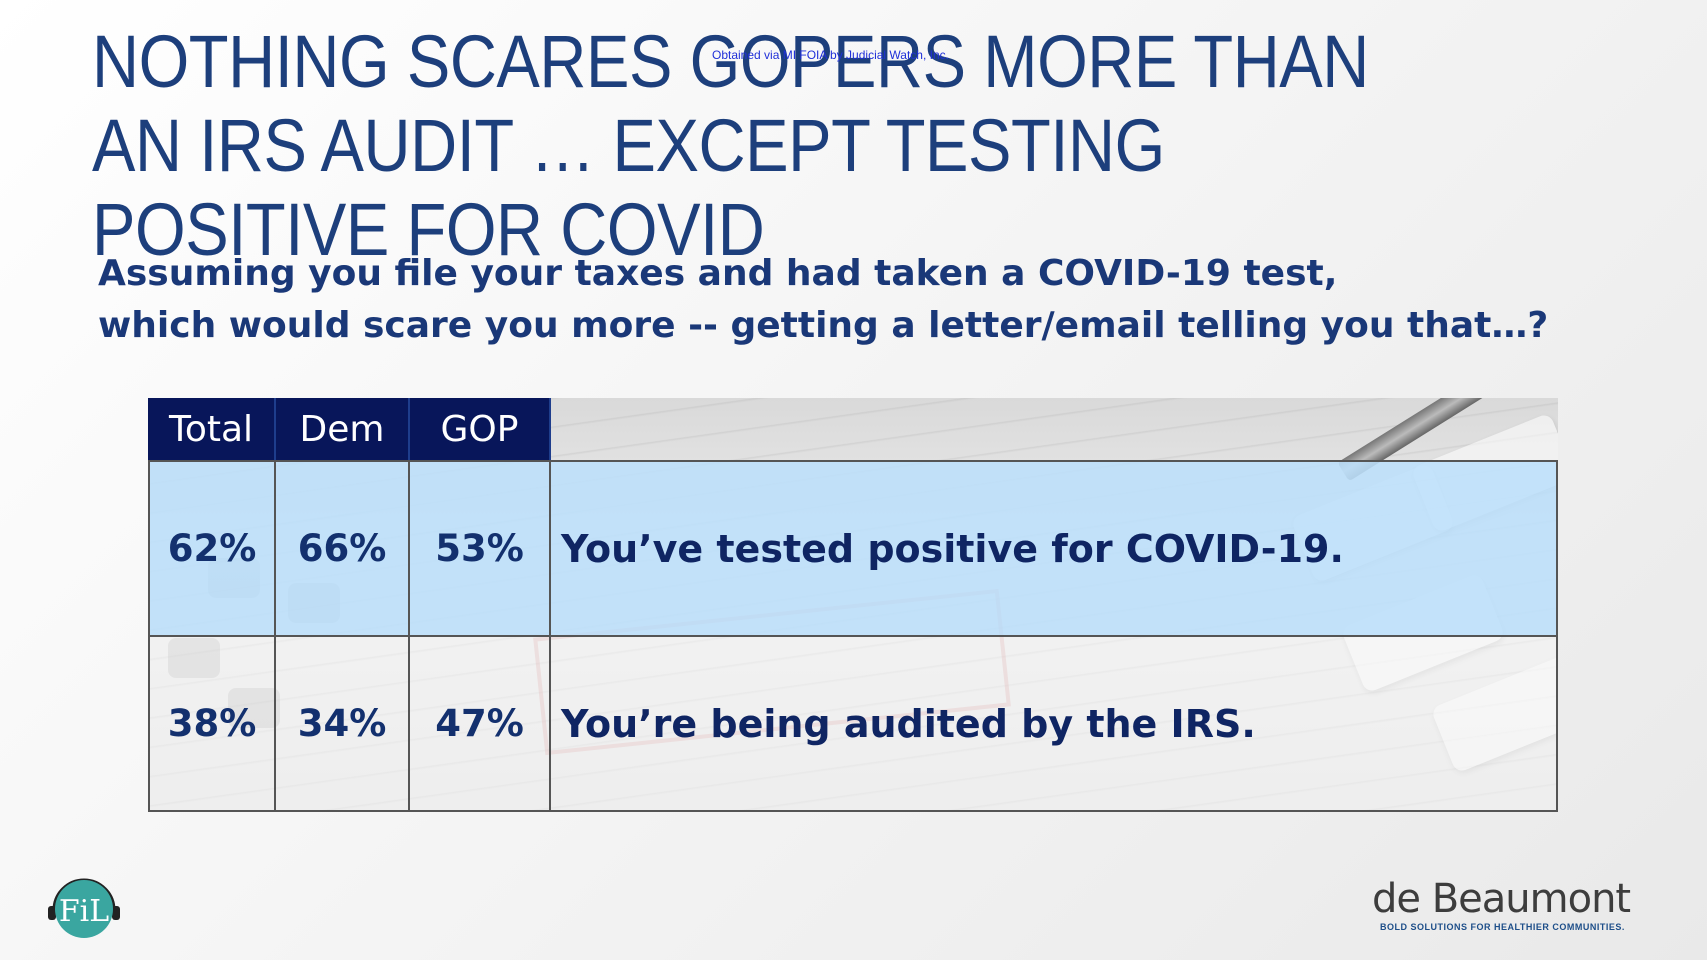 This screenshot has height=960, width=1707. Describe the element at coordinates (480, 548) in the screenshot. I see `row-covid-gop: 53%` at that location.